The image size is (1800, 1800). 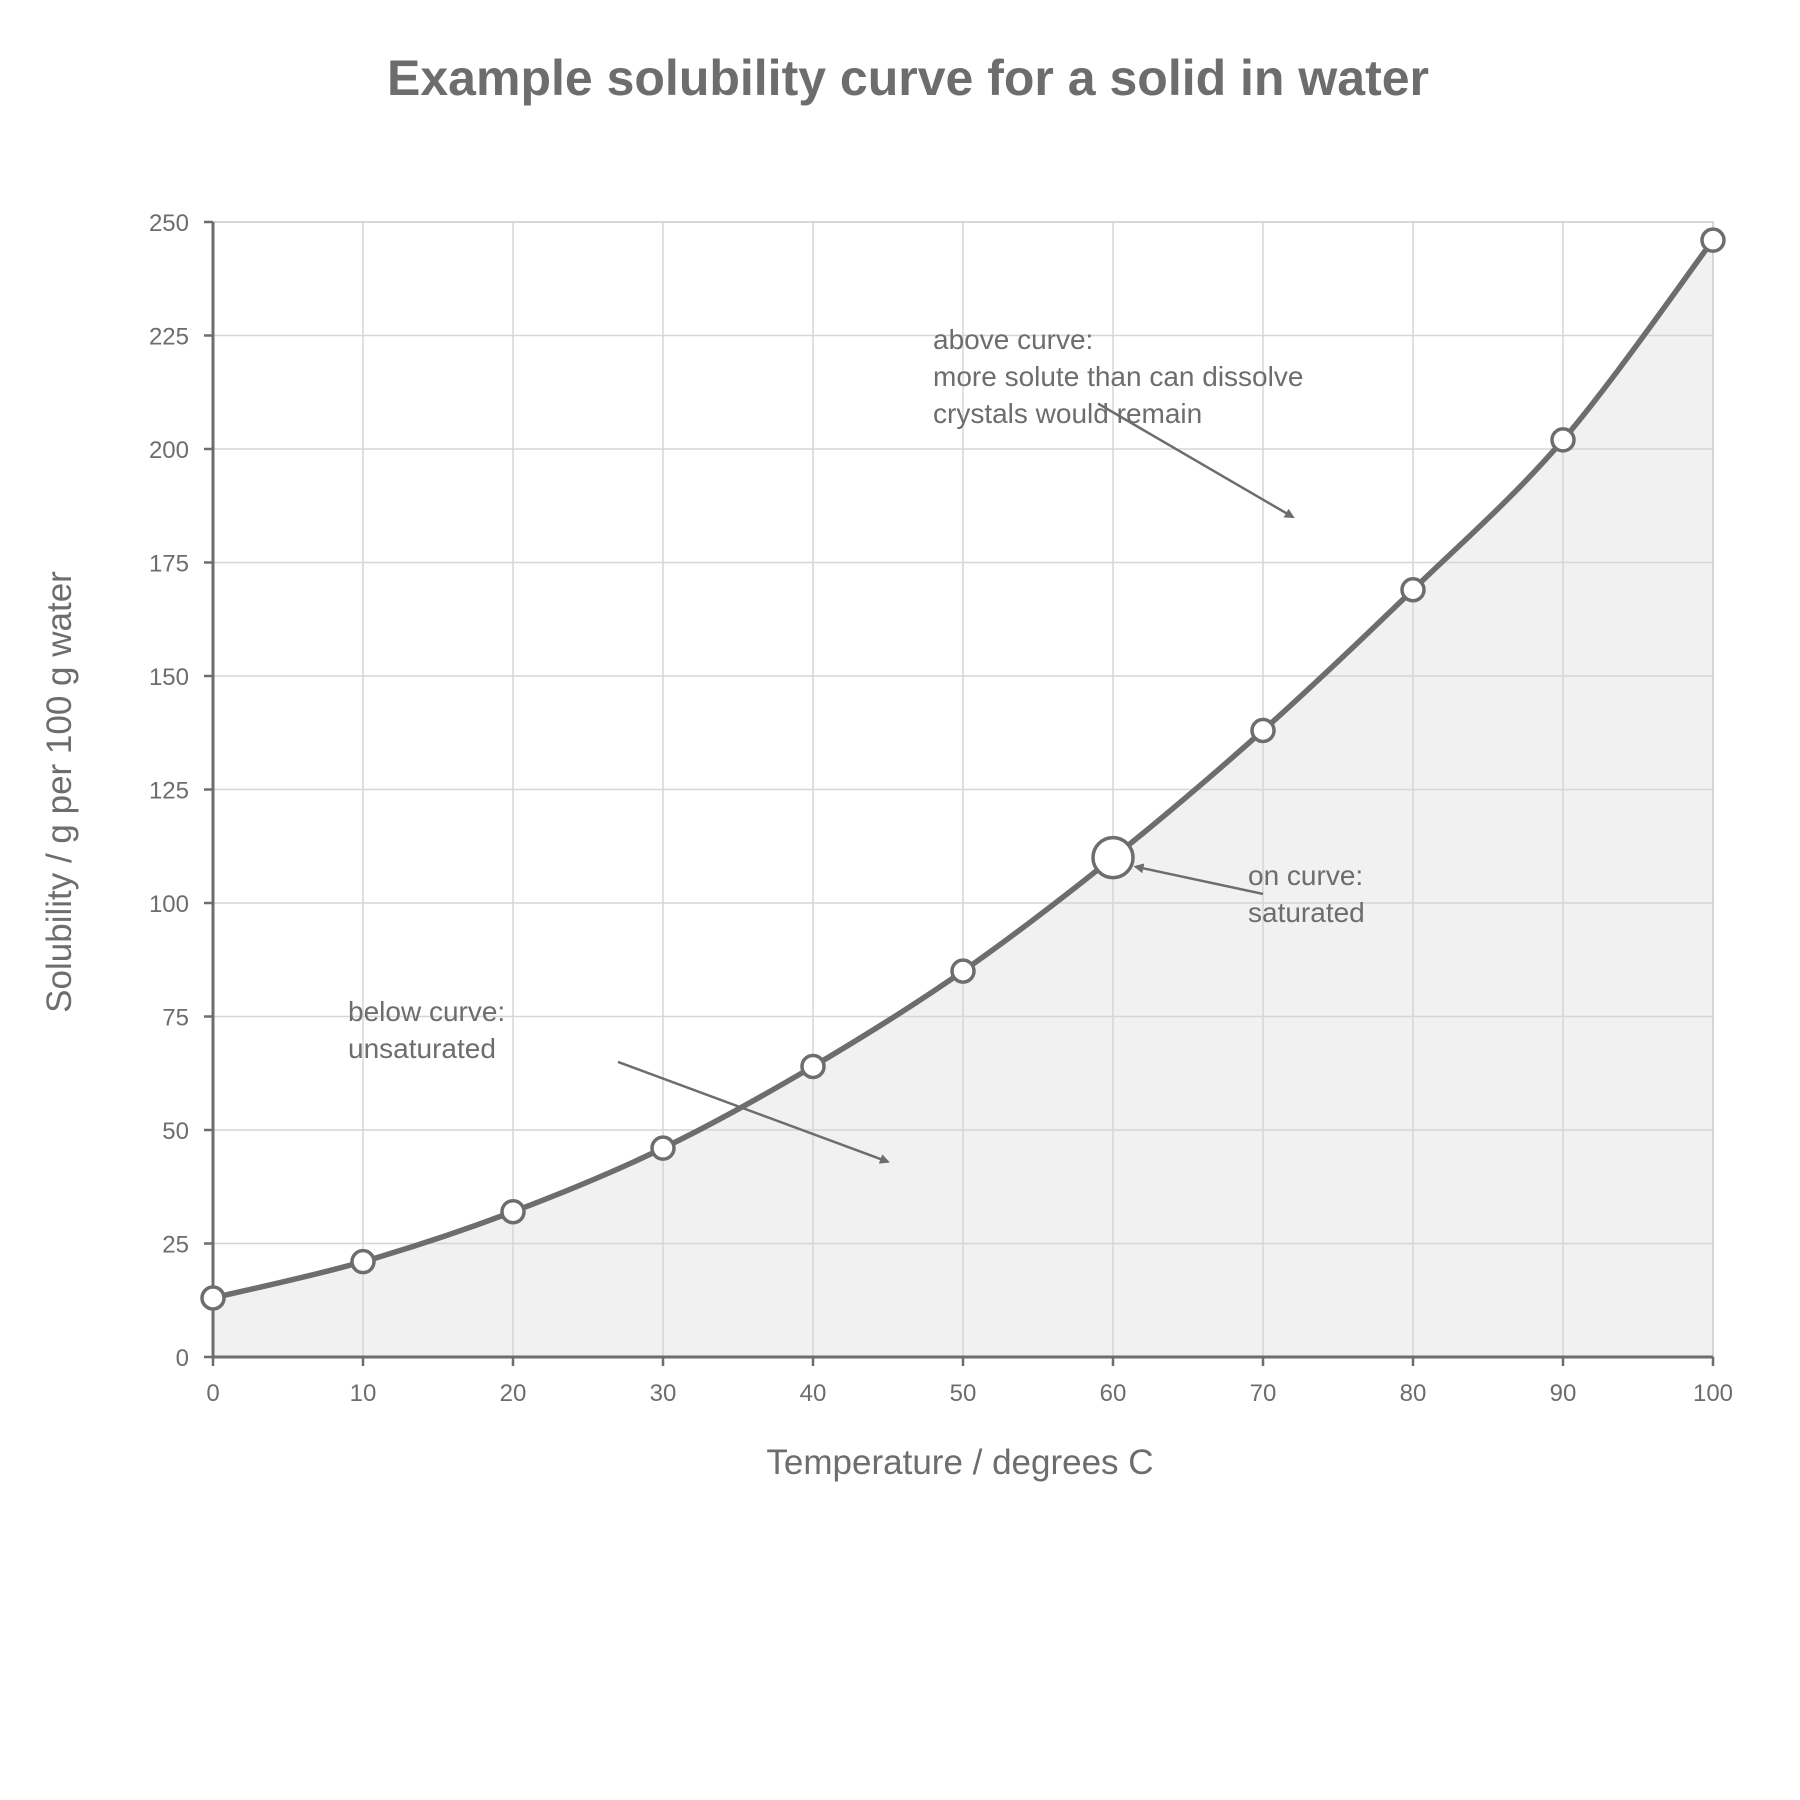 I want to click on x-tick-label: 30, so click(x=663, y=1393).